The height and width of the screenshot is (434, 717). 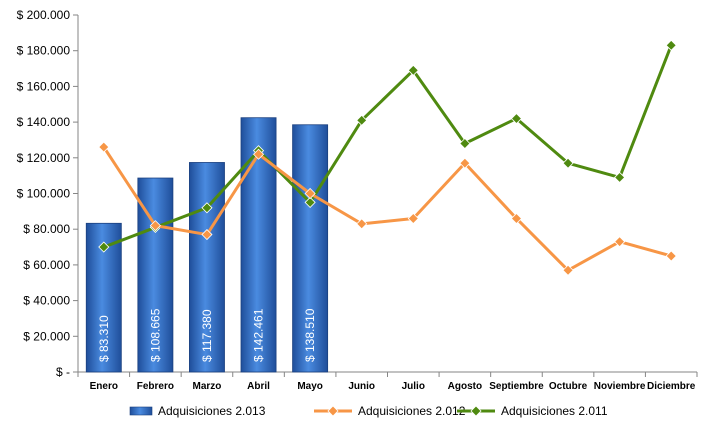 What do you see at coordinates (44, 86) in the screenshot?
I see `y-tick-label: $ 160.000` at bounding box center [44, 86].